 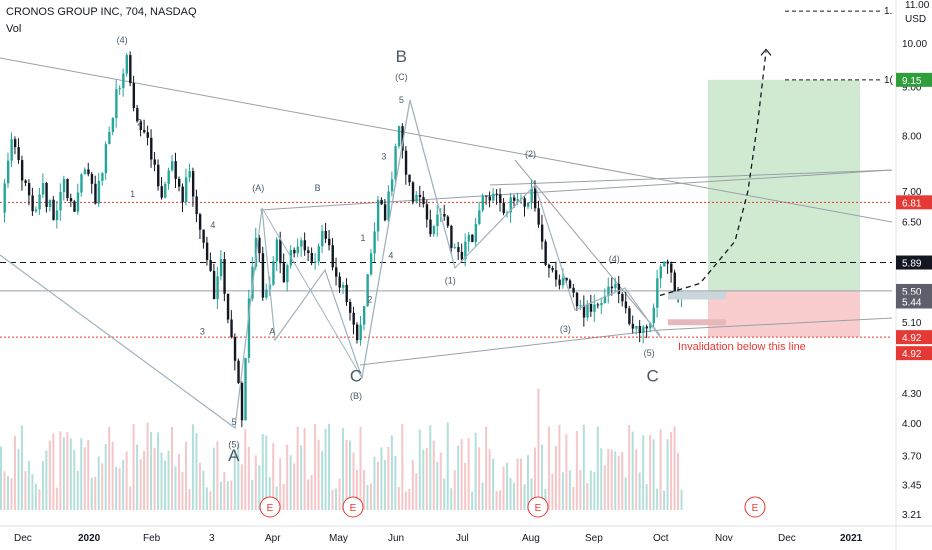 I want to click on target-zone, so click(x=784, y=185).